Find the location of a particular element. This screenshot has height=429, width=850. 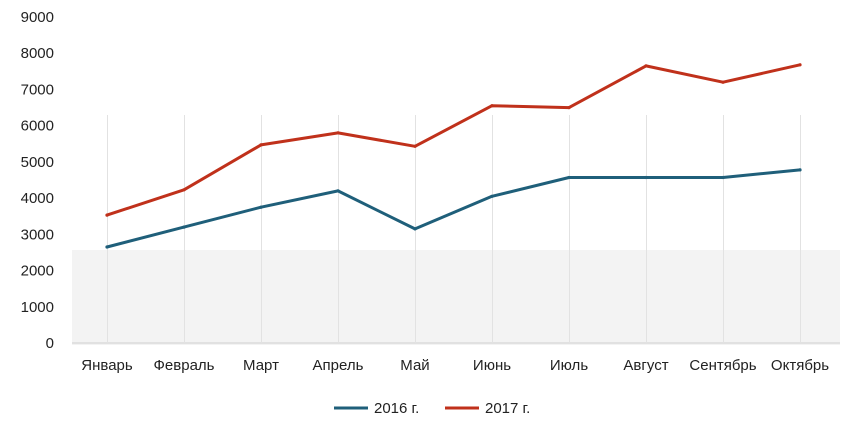

x-tick-label: Январь is located at coordinates (107, 365).